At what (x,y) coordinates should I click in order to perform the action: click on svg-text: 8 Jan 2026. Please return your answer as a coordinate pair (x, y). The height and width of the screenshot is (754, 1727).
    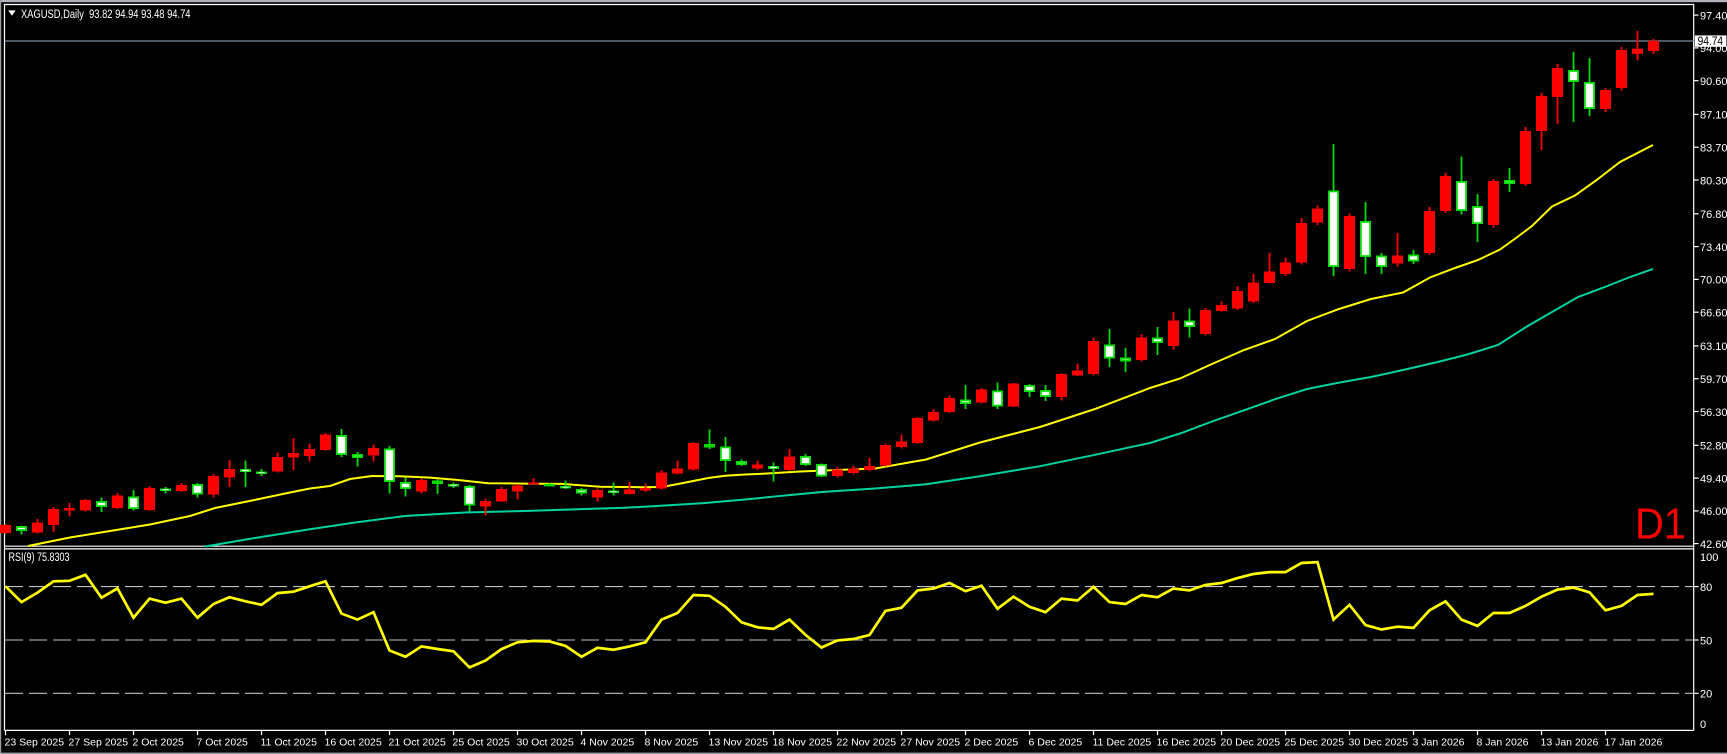
    Looking at the image, I should click on (1503, 743).